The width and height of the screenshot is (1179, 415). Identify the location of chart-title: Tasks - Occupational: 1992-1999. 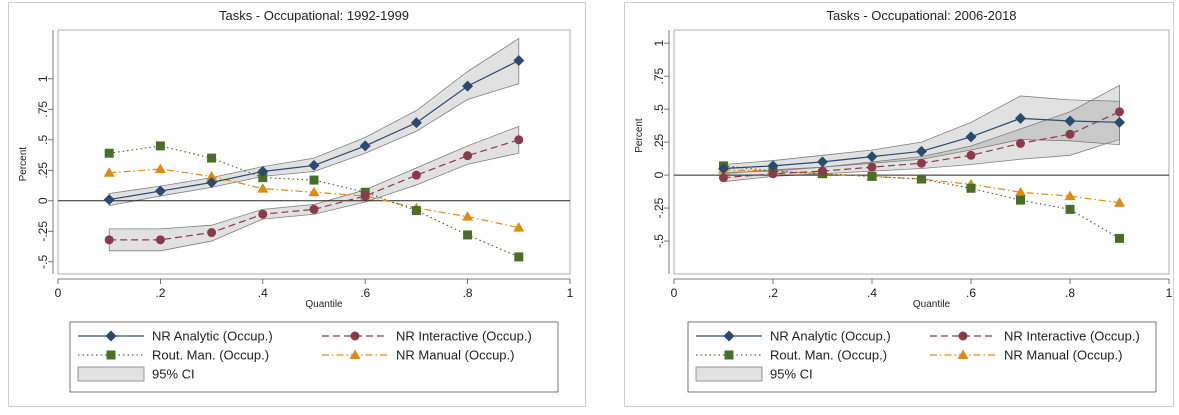
(314, 15).